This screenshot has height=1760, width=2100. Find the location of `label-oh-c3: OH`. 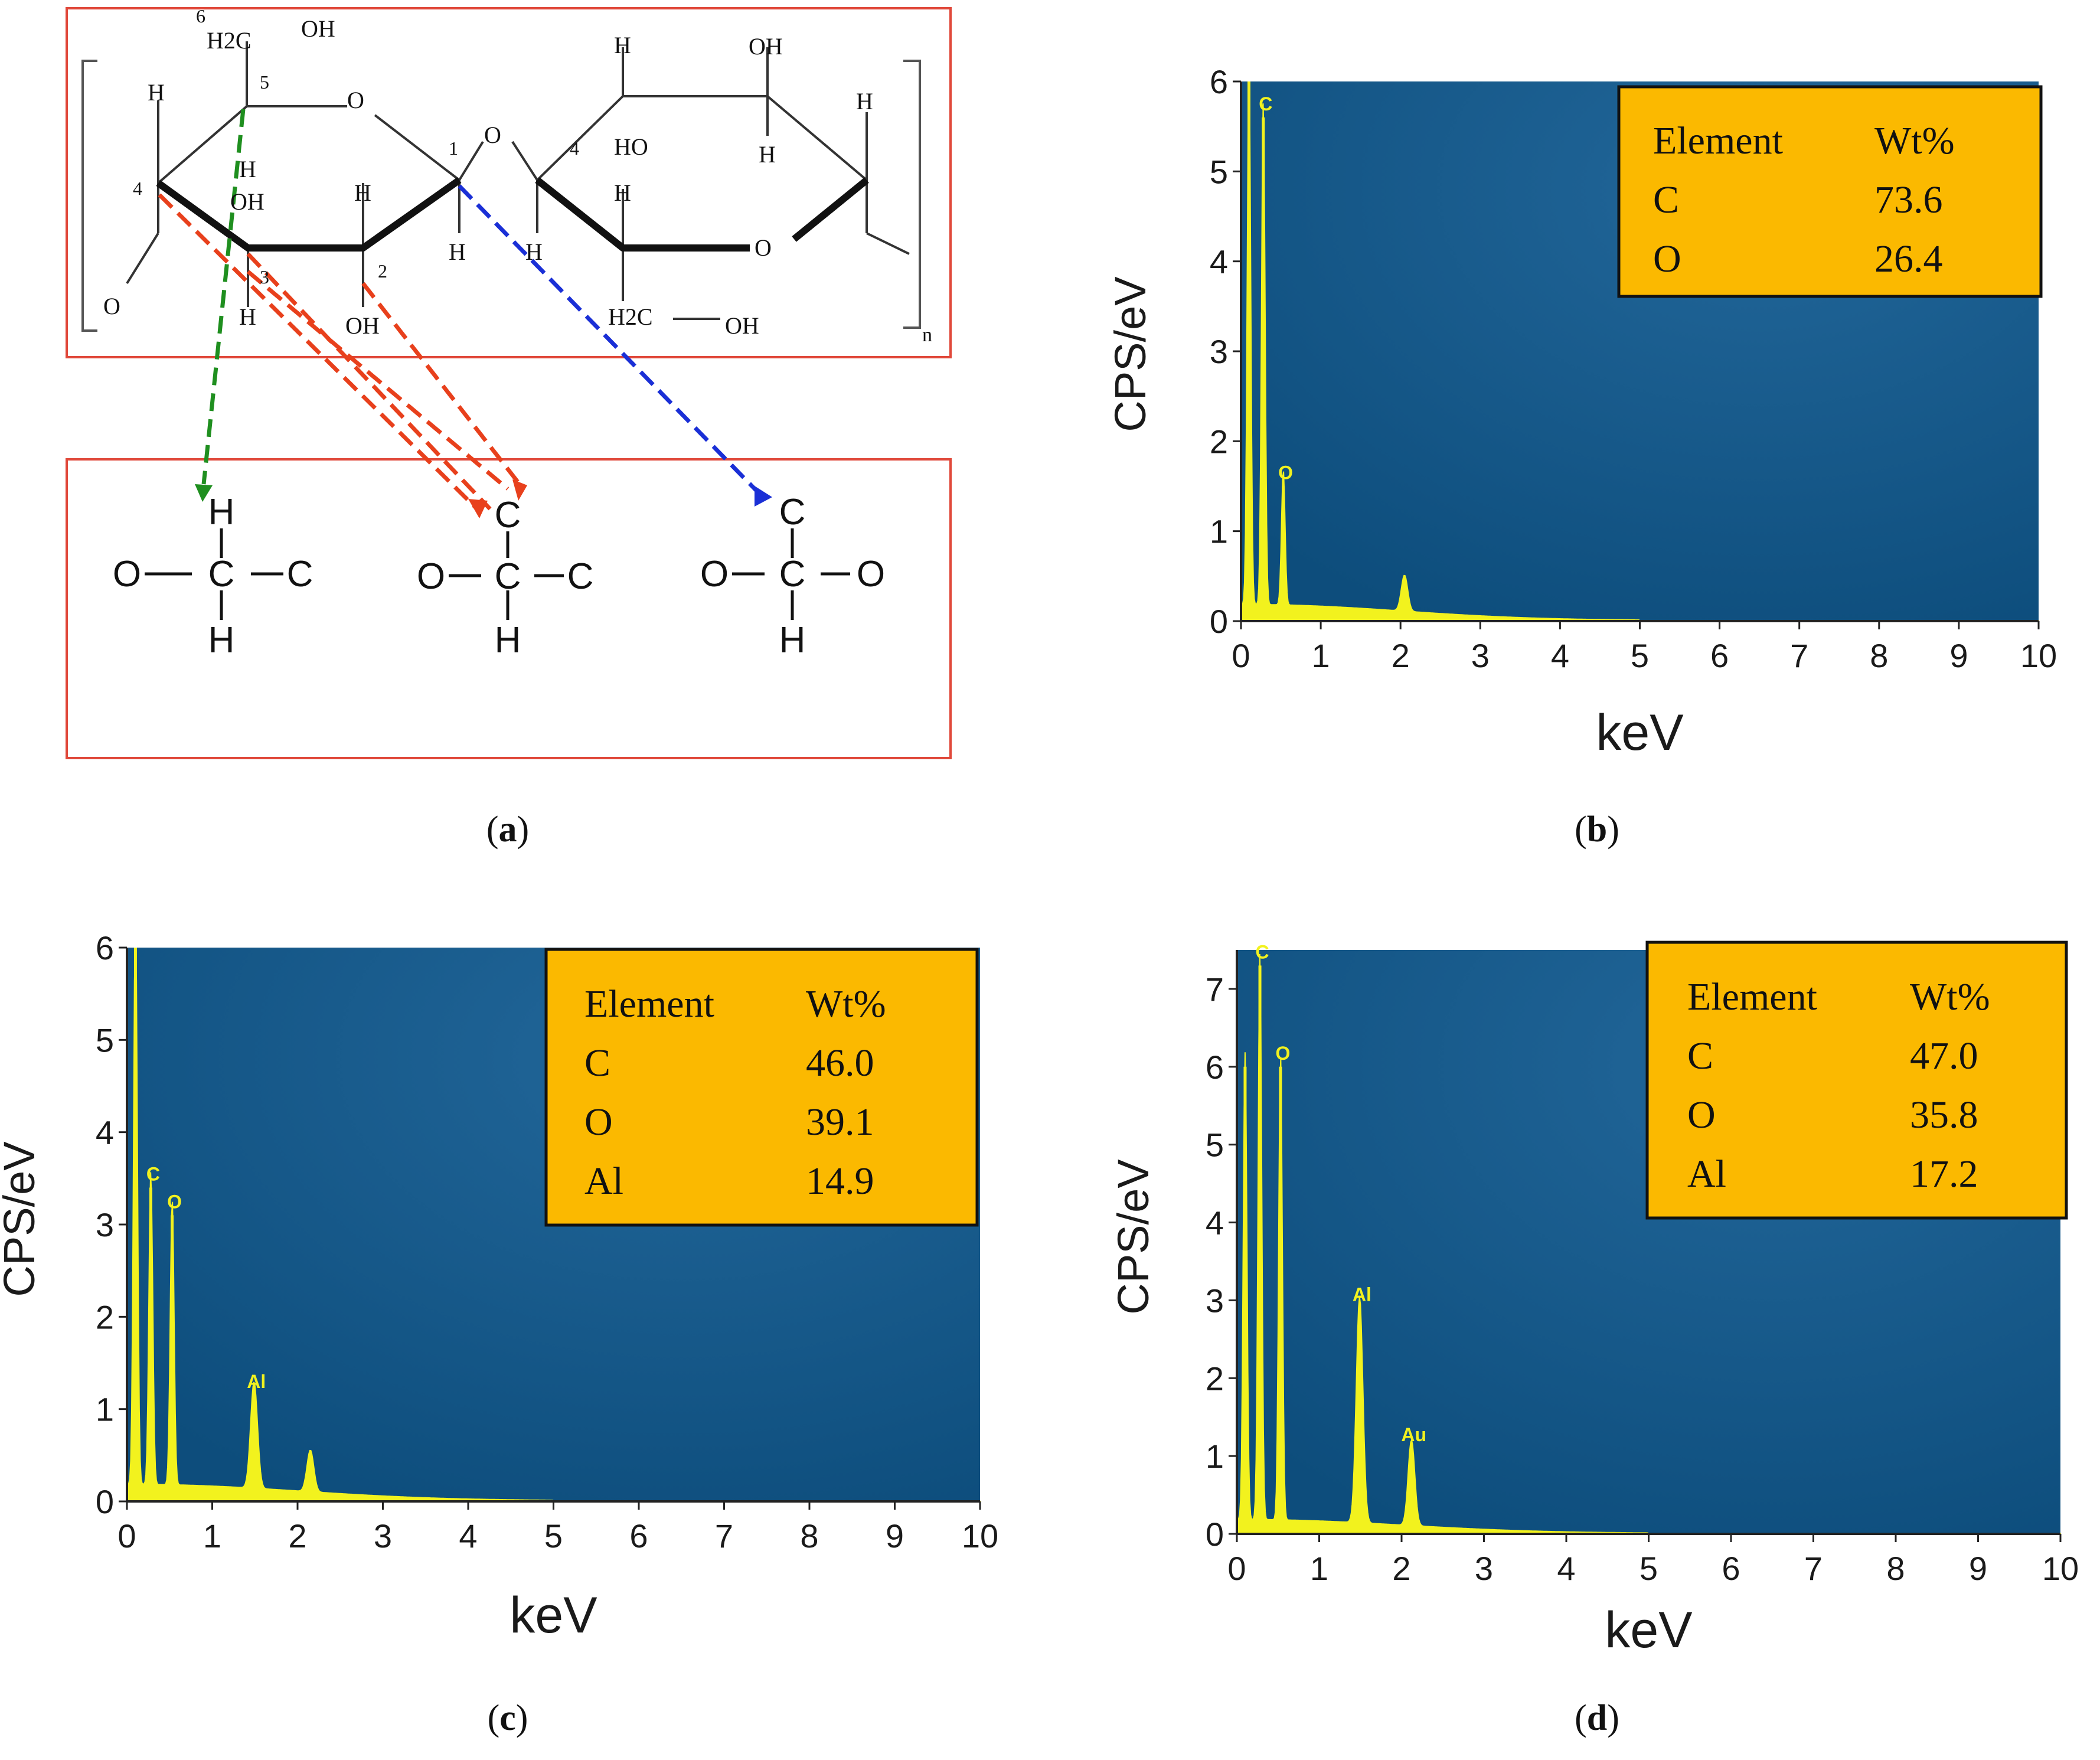

label-oh-c3: OH is located at coordinates (247, 202).